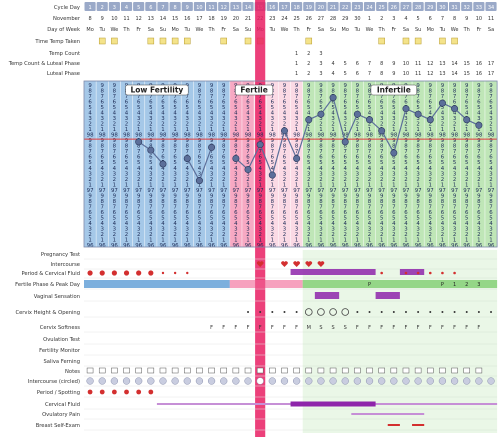 This screenshot has height=437, width=499. I want to click on ovulatory-pain-line, so click(388, 414).